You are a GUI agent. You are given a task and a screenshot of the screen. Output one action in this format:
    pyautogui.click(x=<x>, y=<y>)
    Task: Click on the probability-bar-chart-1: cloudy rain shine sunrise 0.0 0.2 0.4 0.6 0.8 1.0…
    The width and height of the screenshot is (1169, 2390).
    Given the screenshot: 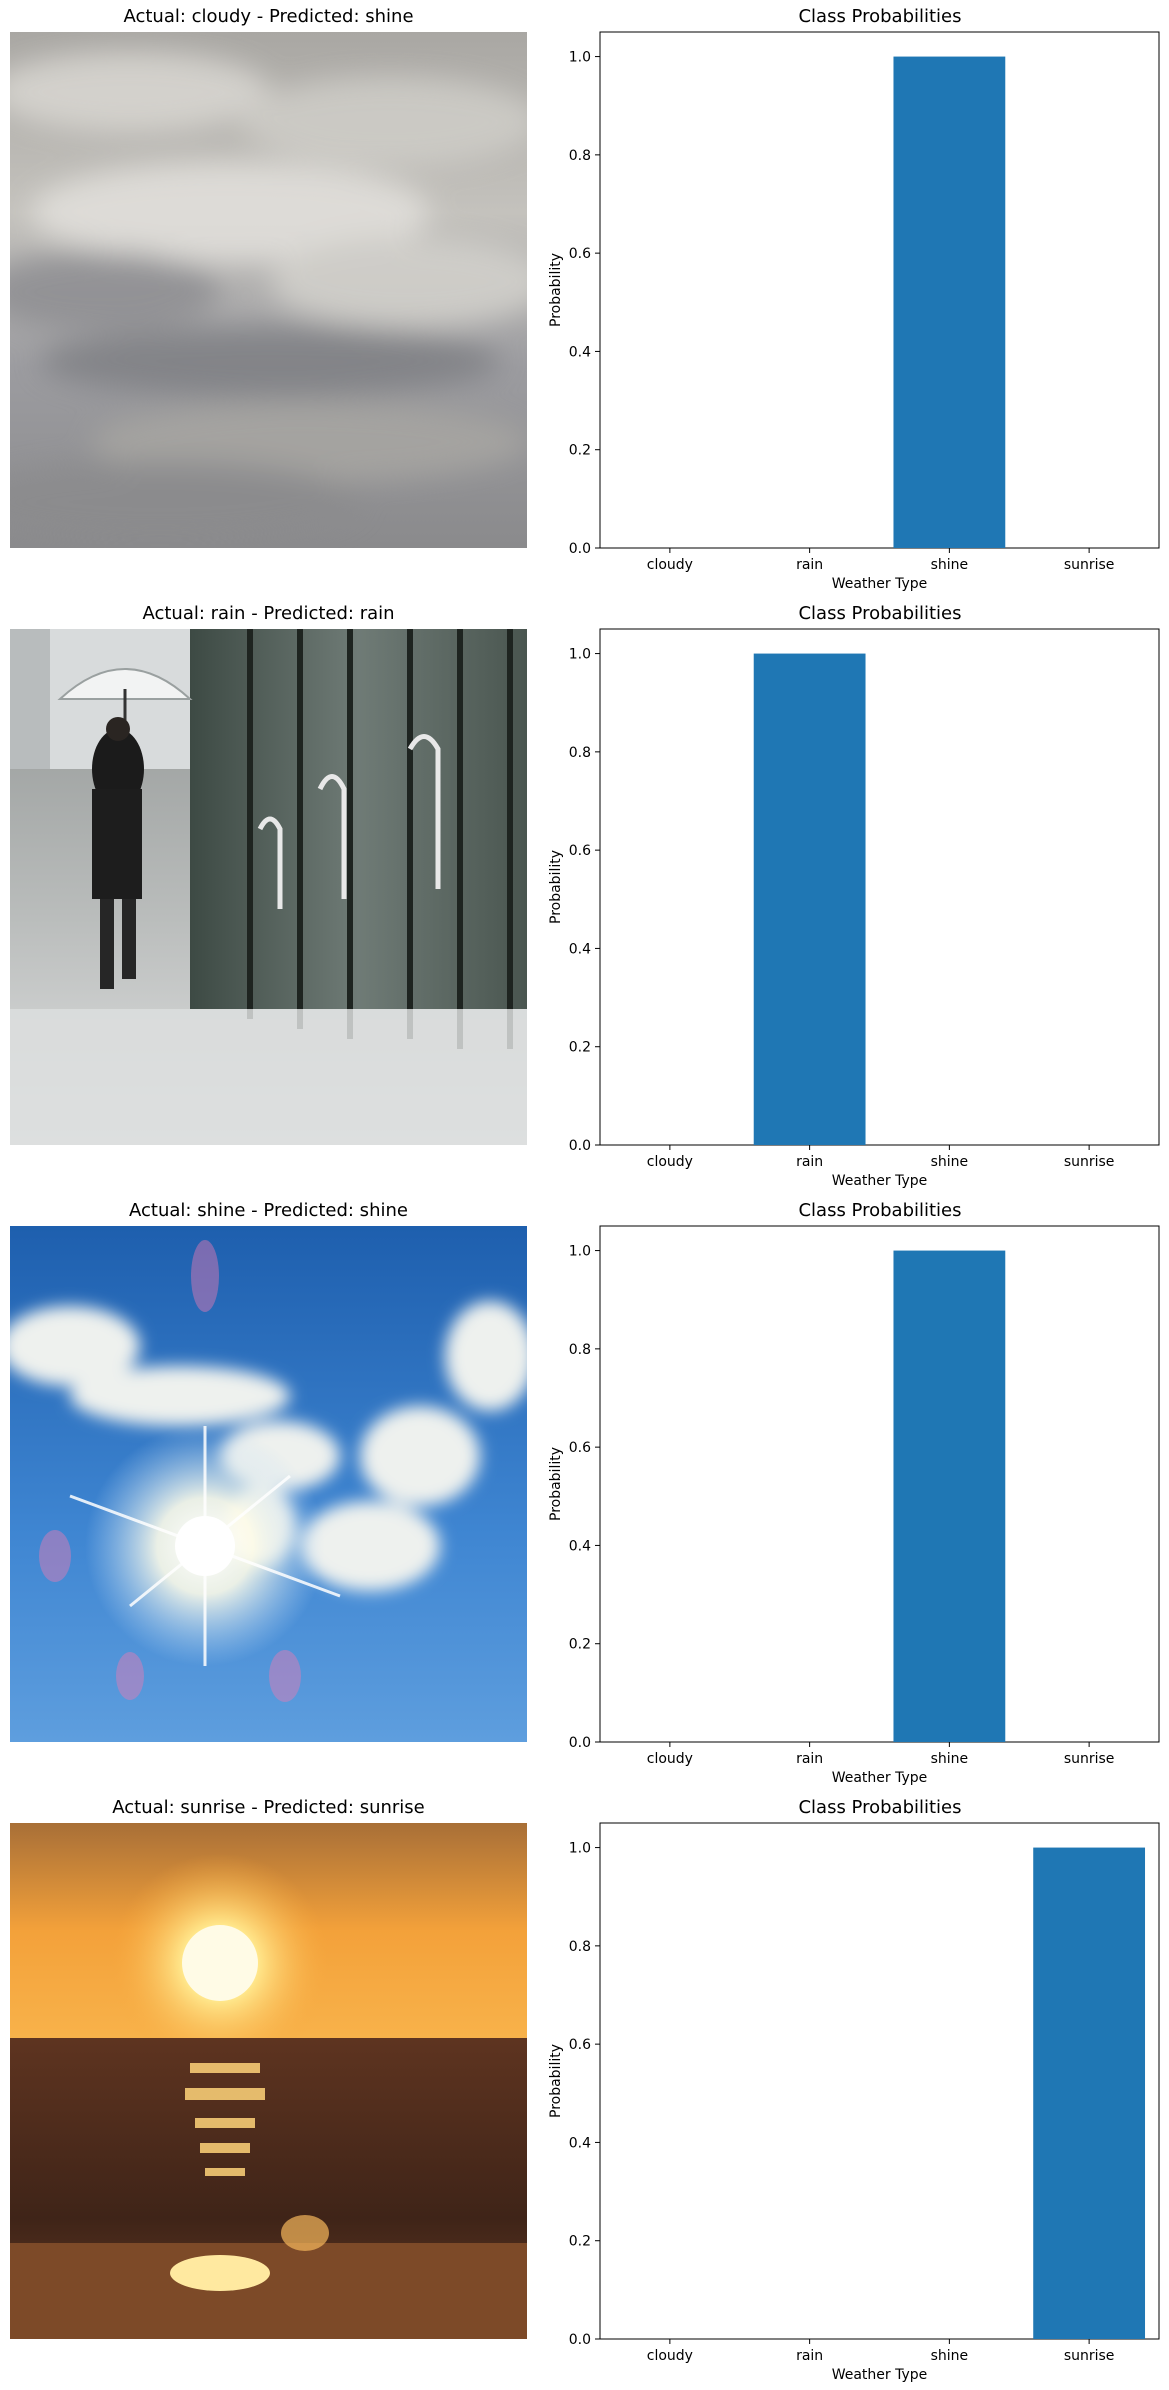 What is the action you would take?
    pyautogui.click(x=854, y=311)
    